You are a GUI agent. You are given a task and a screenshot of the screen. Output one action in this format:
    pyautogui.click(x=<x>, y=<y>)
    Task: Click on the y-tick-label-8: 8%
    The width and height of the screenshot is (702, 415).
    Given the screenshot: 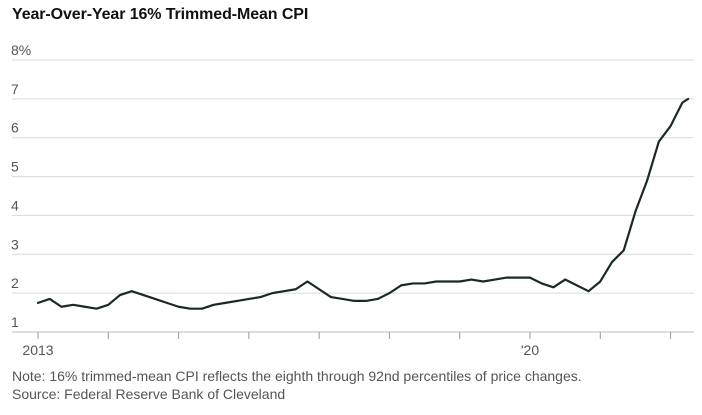 What is the action you would take?
    pyautogui.click(x=21, y=50)
    